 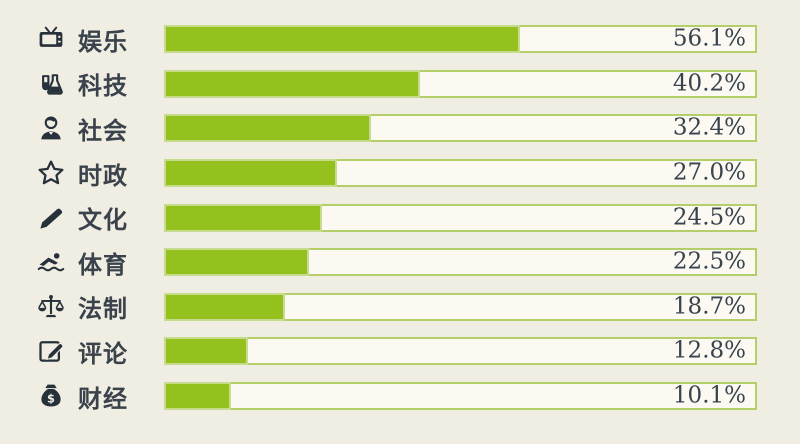 I want to click on person-icon, so click(x=51, y=128).